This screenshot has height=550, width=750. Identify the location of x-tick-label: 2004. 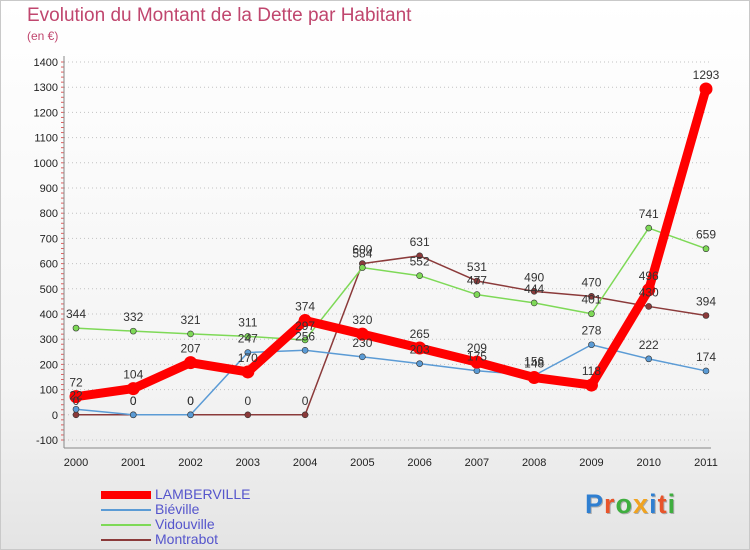
(305, 463).